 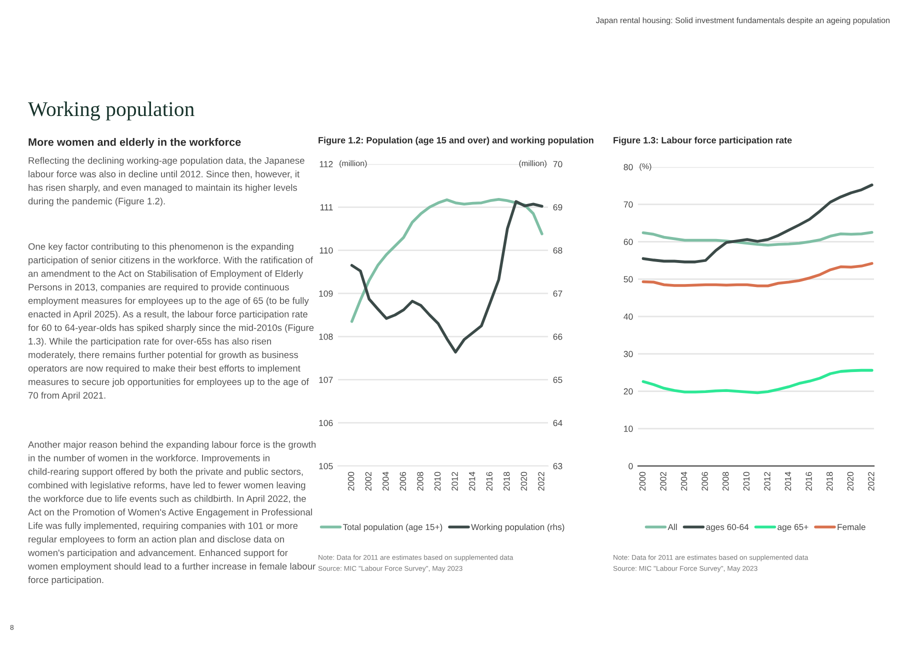 I want to click on text: Japan rental housing: Solid investment fundamentals despite an ageing population, so click(x=743, y=21).